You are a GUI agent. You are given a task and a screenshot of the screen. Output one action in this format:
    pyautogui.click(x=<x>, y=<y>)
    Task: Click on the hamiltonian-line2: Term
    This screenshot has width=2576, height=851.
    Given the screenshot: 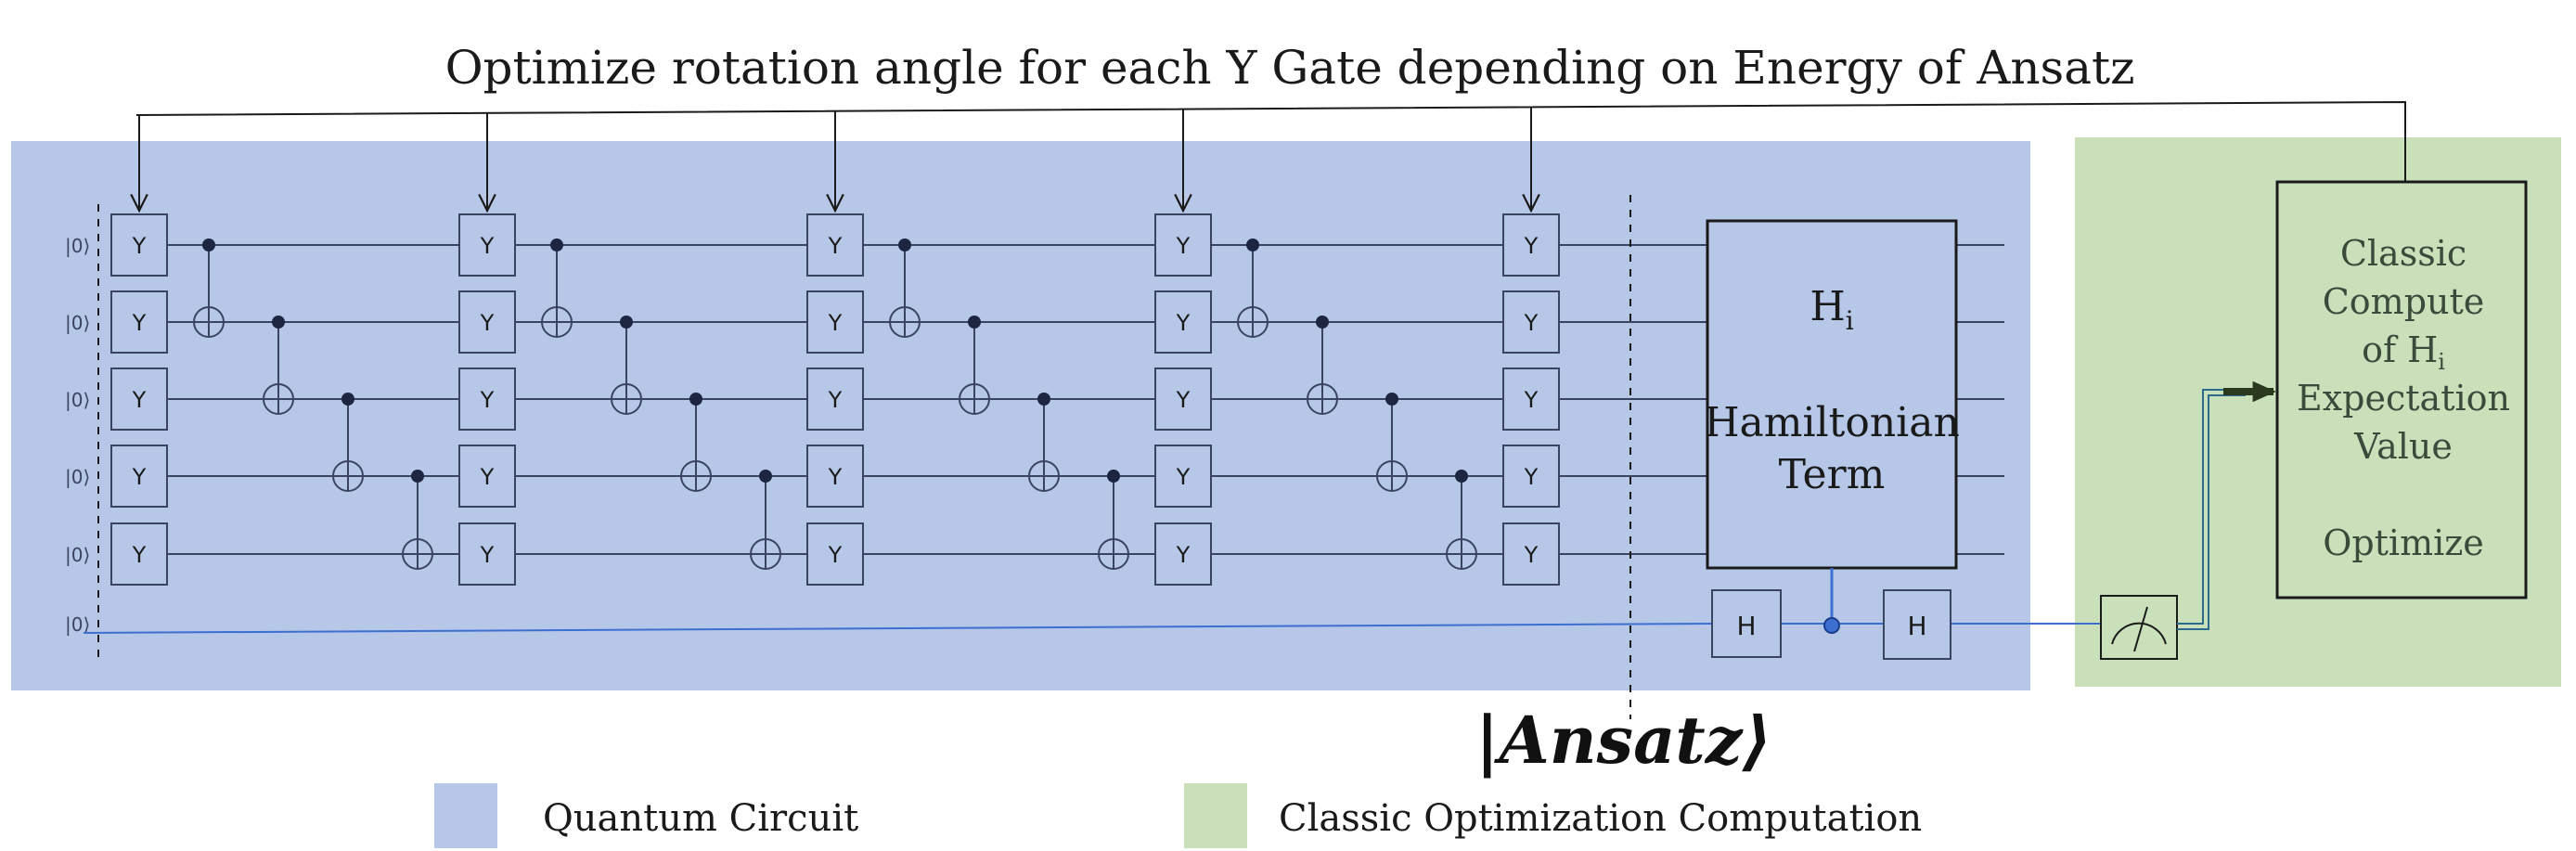 What is the action you would take?
    pyautogui.click(x=1832, y=475)
    